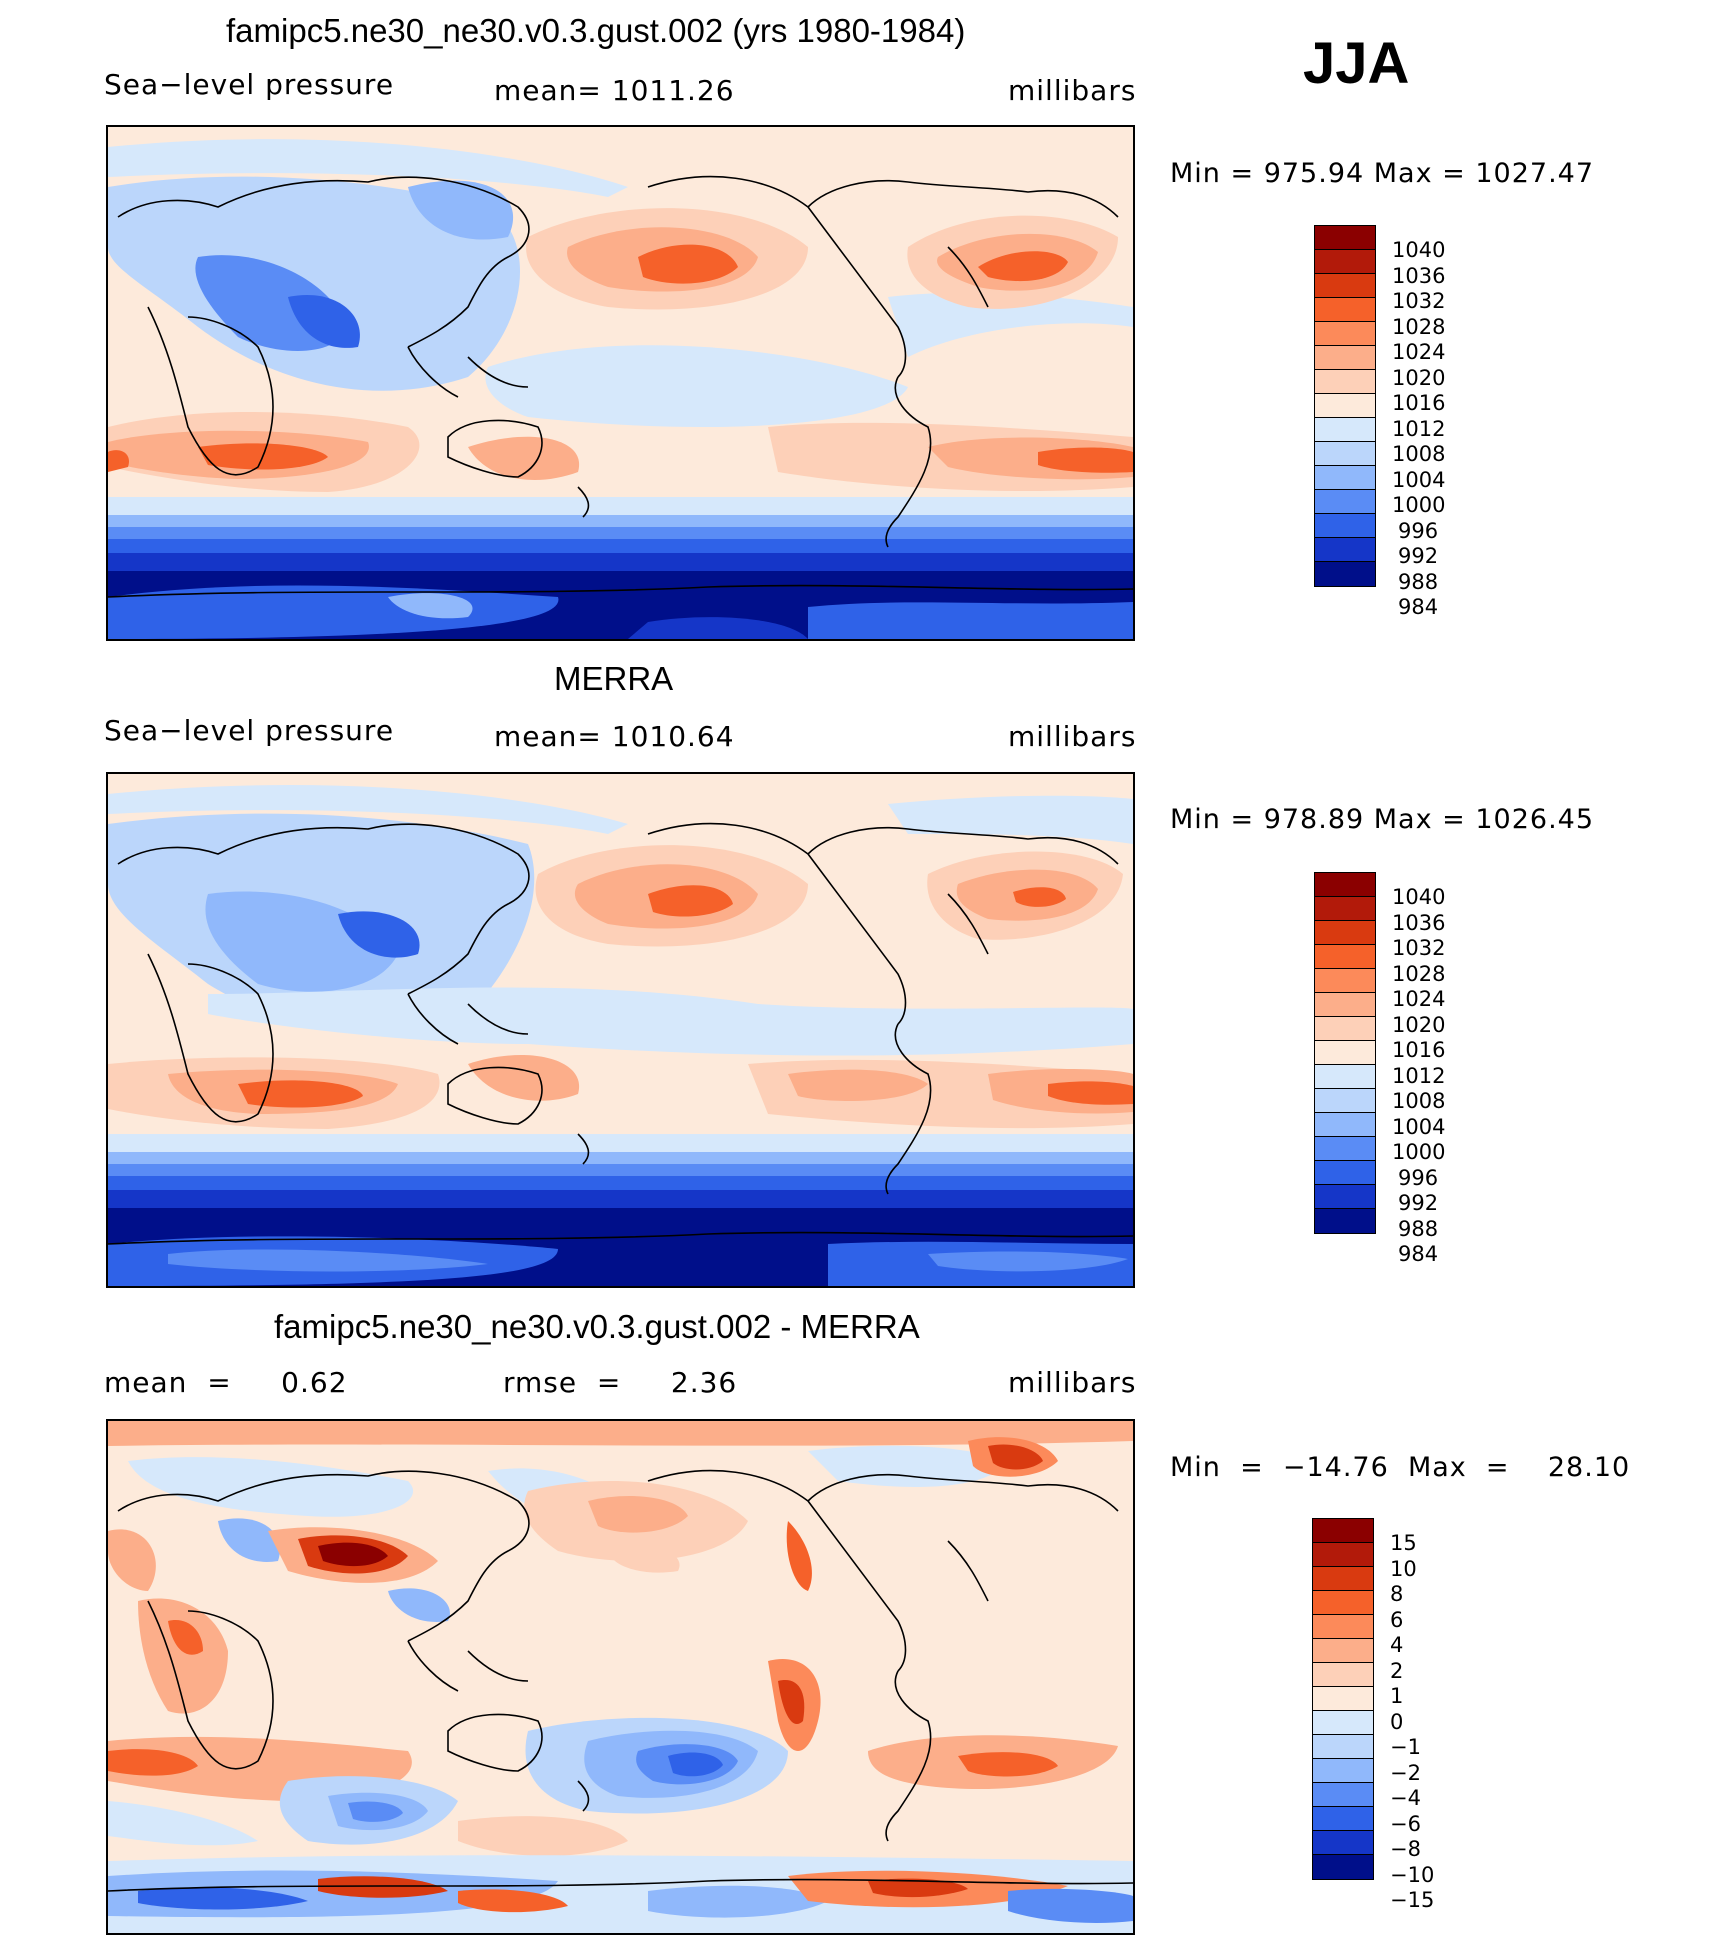  What do you see at coordinates (1400, 1467) in the screenshot?
I see `panel3-minmax: Min = −14.76 Max = 28.10` at bounding box center [1400, 1467].